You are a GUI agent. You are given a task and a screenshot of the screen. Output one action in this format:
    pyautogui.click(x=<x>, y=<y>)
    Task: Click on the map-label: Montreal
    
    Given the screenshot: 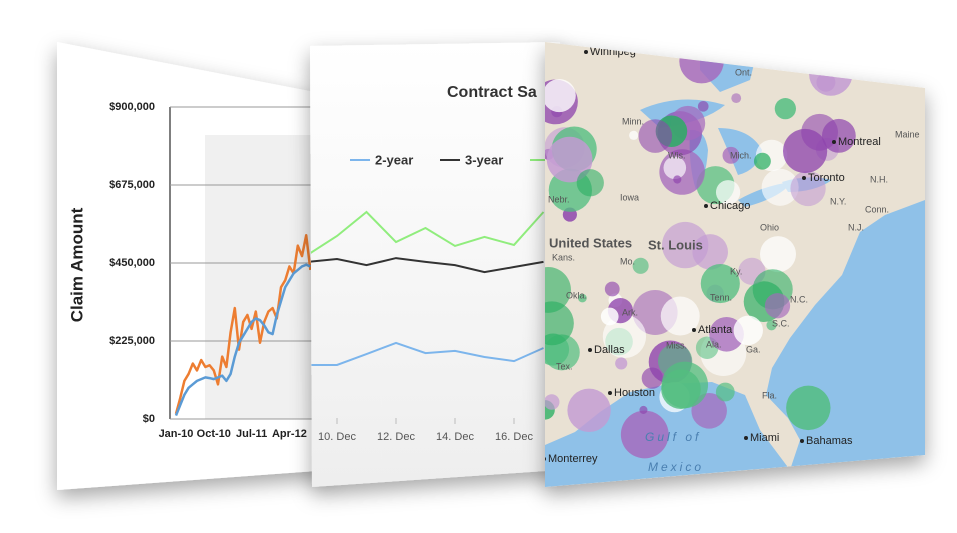 What is the action you would take?
    pyautogui.click(x=859, y=142)
    